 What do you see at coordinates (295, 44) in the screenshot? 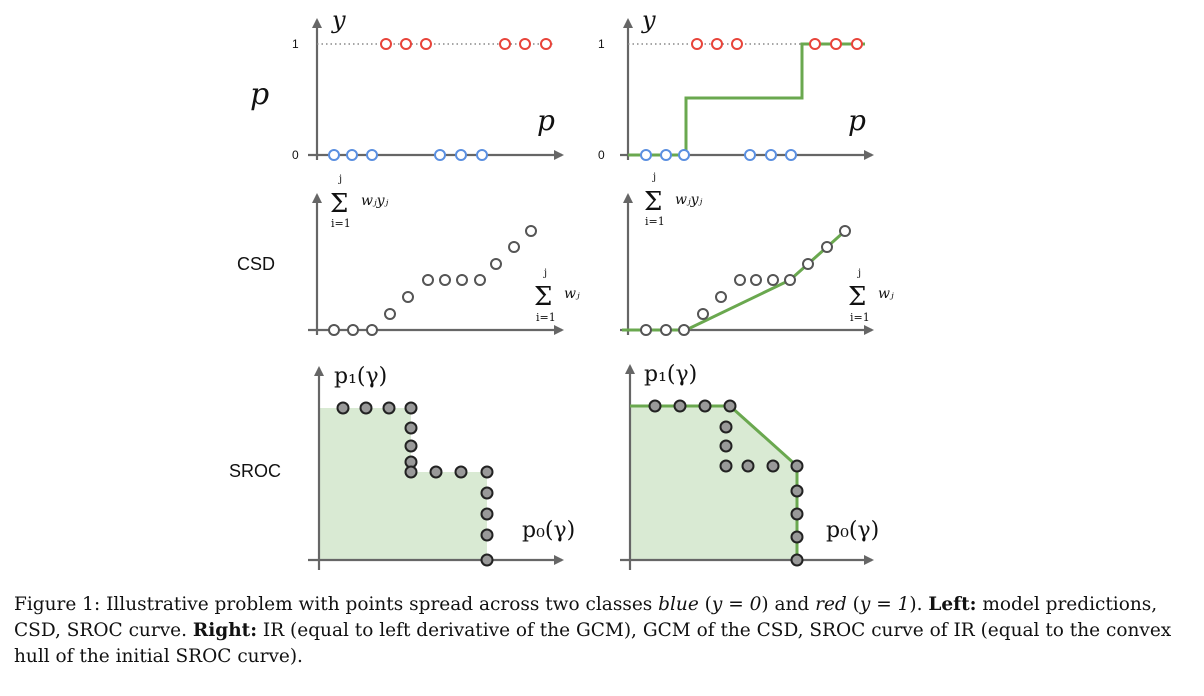
I see `tick-one-left: 1` at bounding box center [295, 44].